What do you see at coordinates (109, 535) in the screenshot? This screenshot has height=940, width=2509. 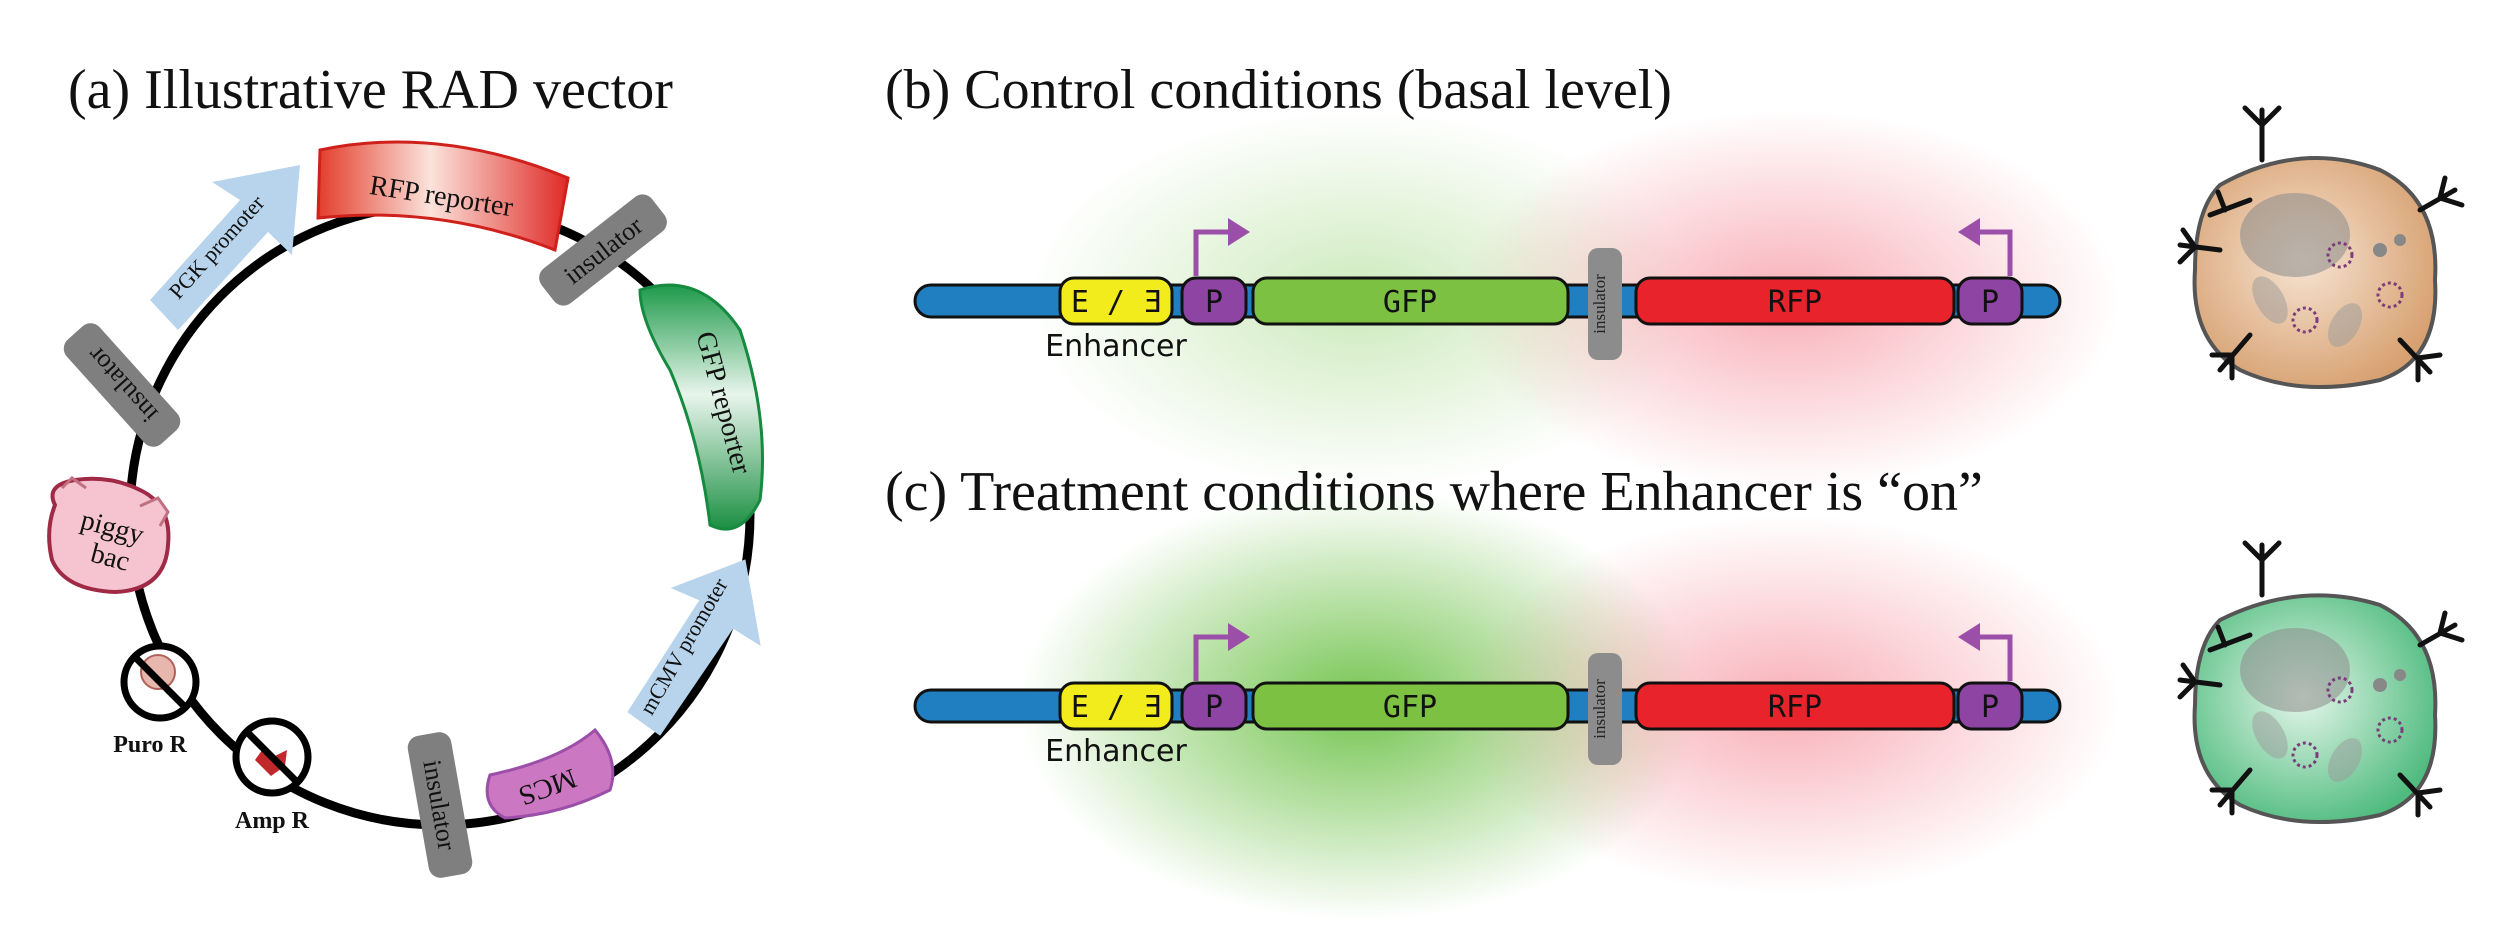 I see `piggy-bac-element: piggy bac` at bounding box center [109, 535].